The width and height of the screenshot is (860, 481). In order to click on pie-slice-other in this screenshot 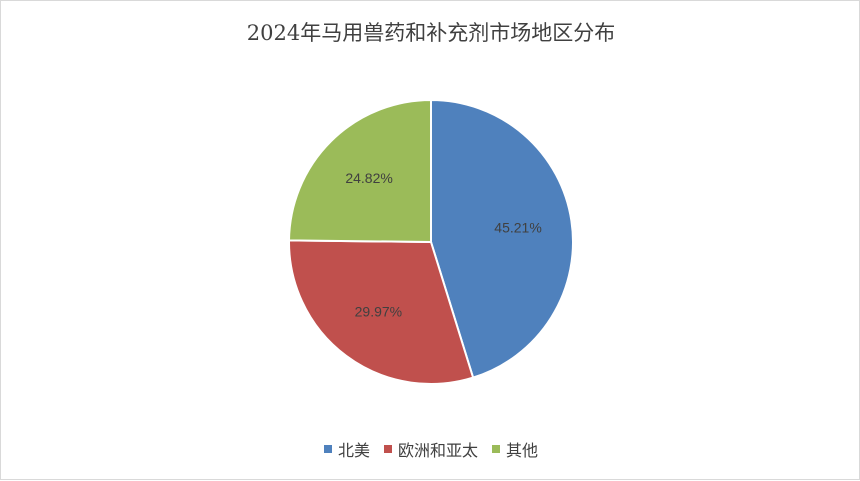, I will do `click(359, 171)`.